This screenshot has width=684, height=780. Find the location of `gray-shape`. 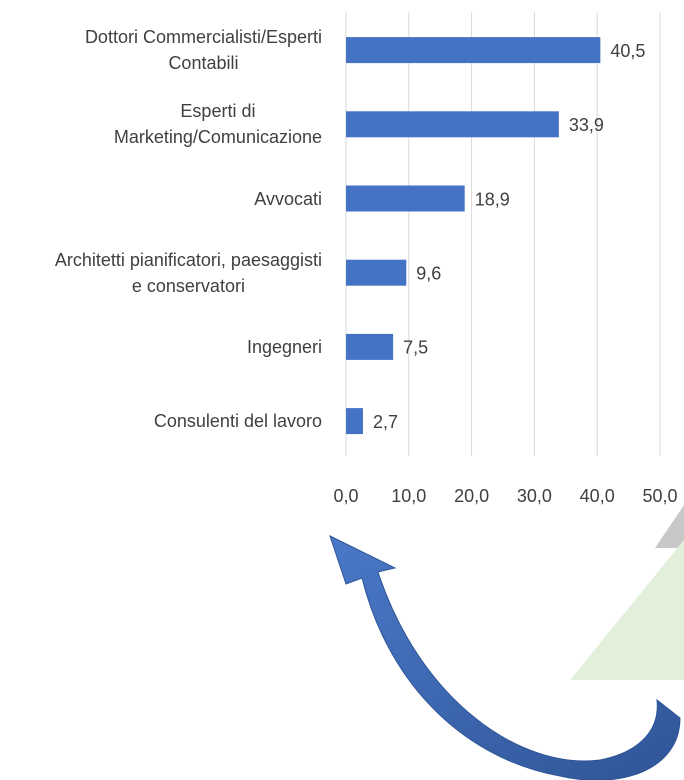

gray-shape is located at coordinates (669, 526).